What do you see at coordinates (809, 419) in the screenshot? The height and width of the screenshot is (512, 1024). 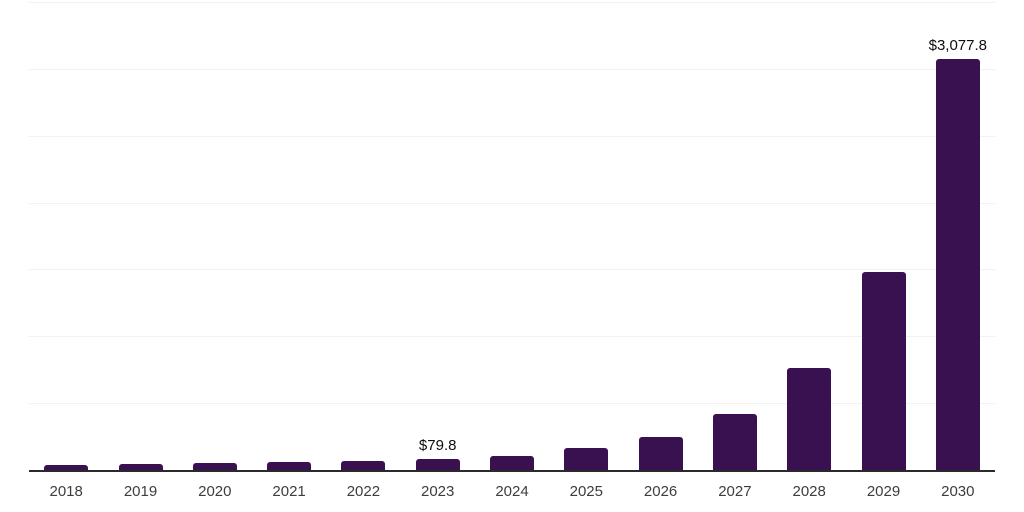 I see `bar-2028` at bounding box center [809, 419].